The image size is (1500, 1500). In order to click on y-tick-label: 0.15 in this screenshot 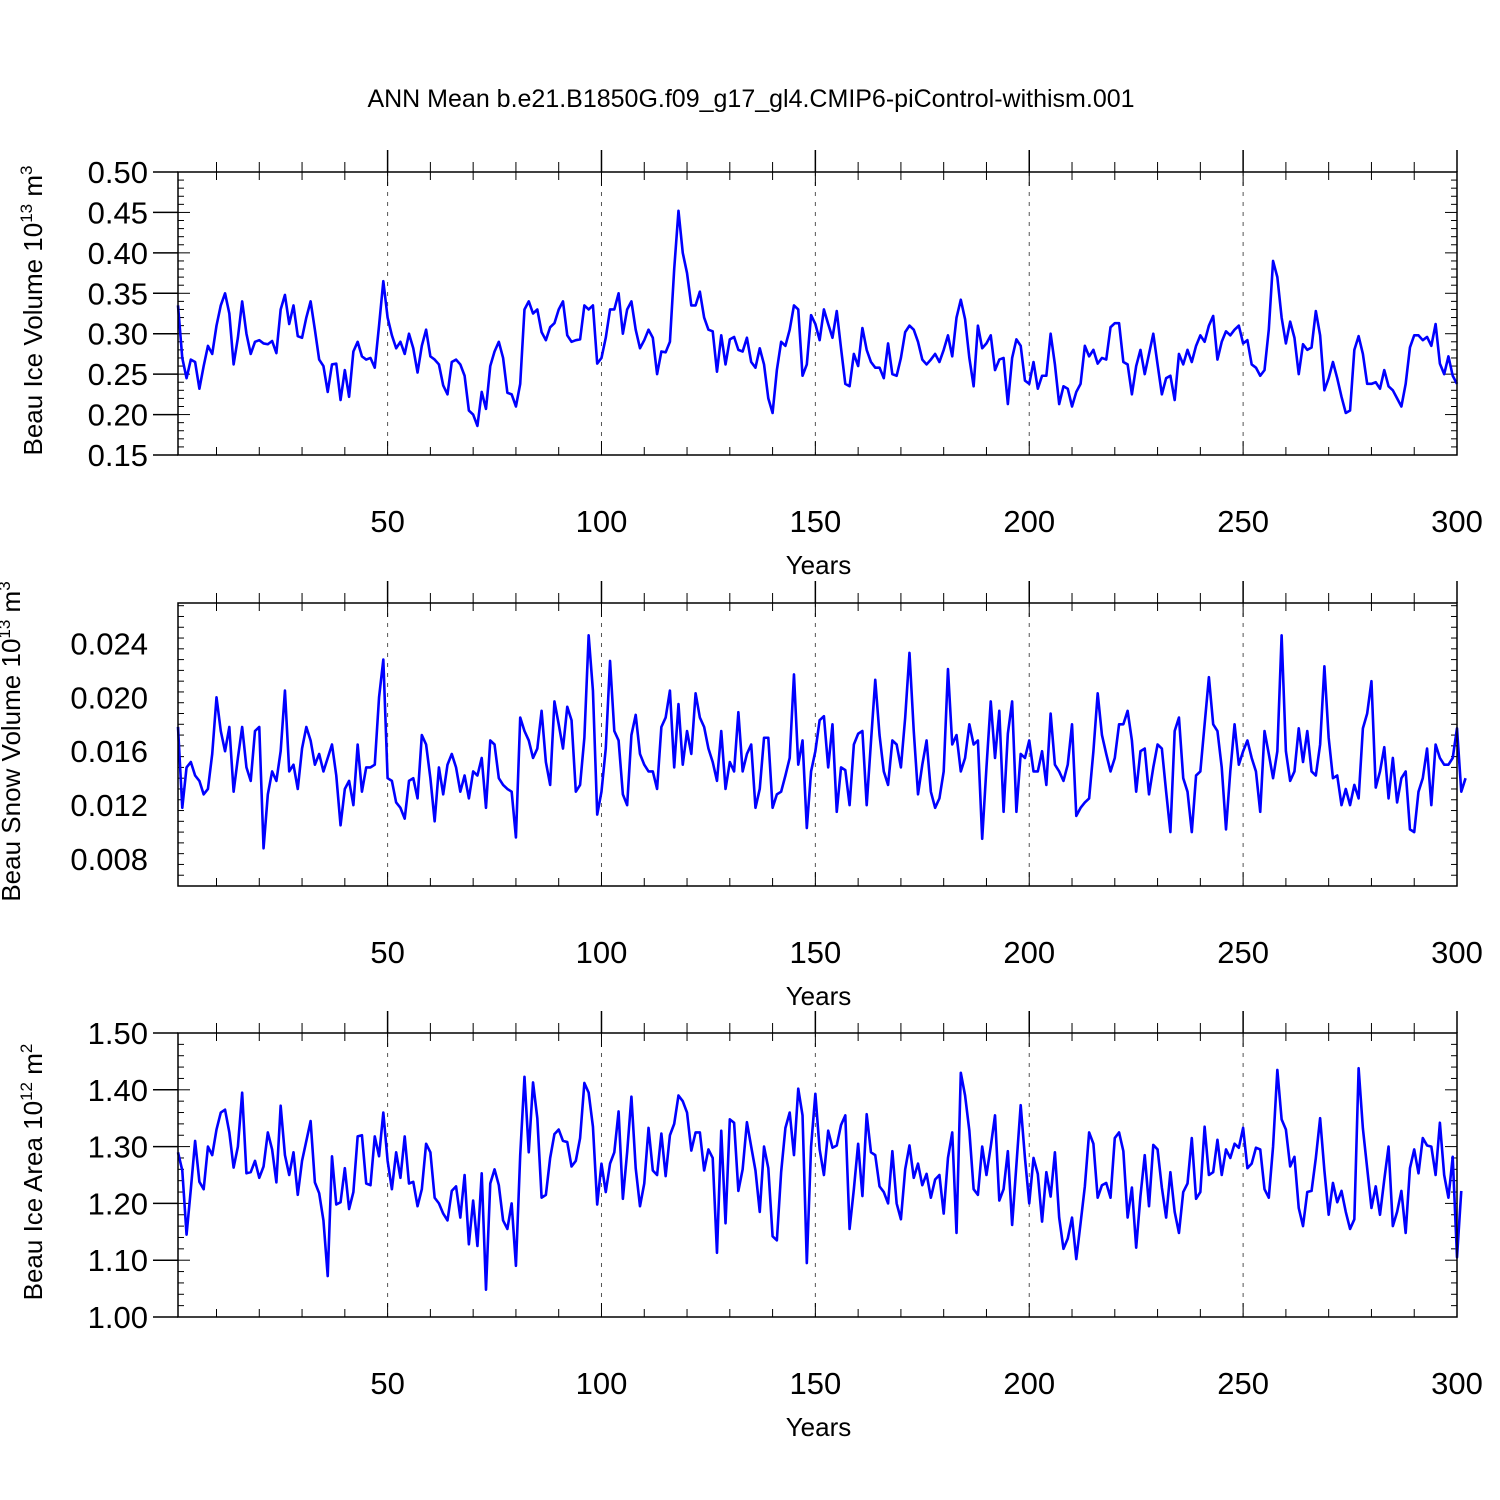, I will do `click(118, 455)`.